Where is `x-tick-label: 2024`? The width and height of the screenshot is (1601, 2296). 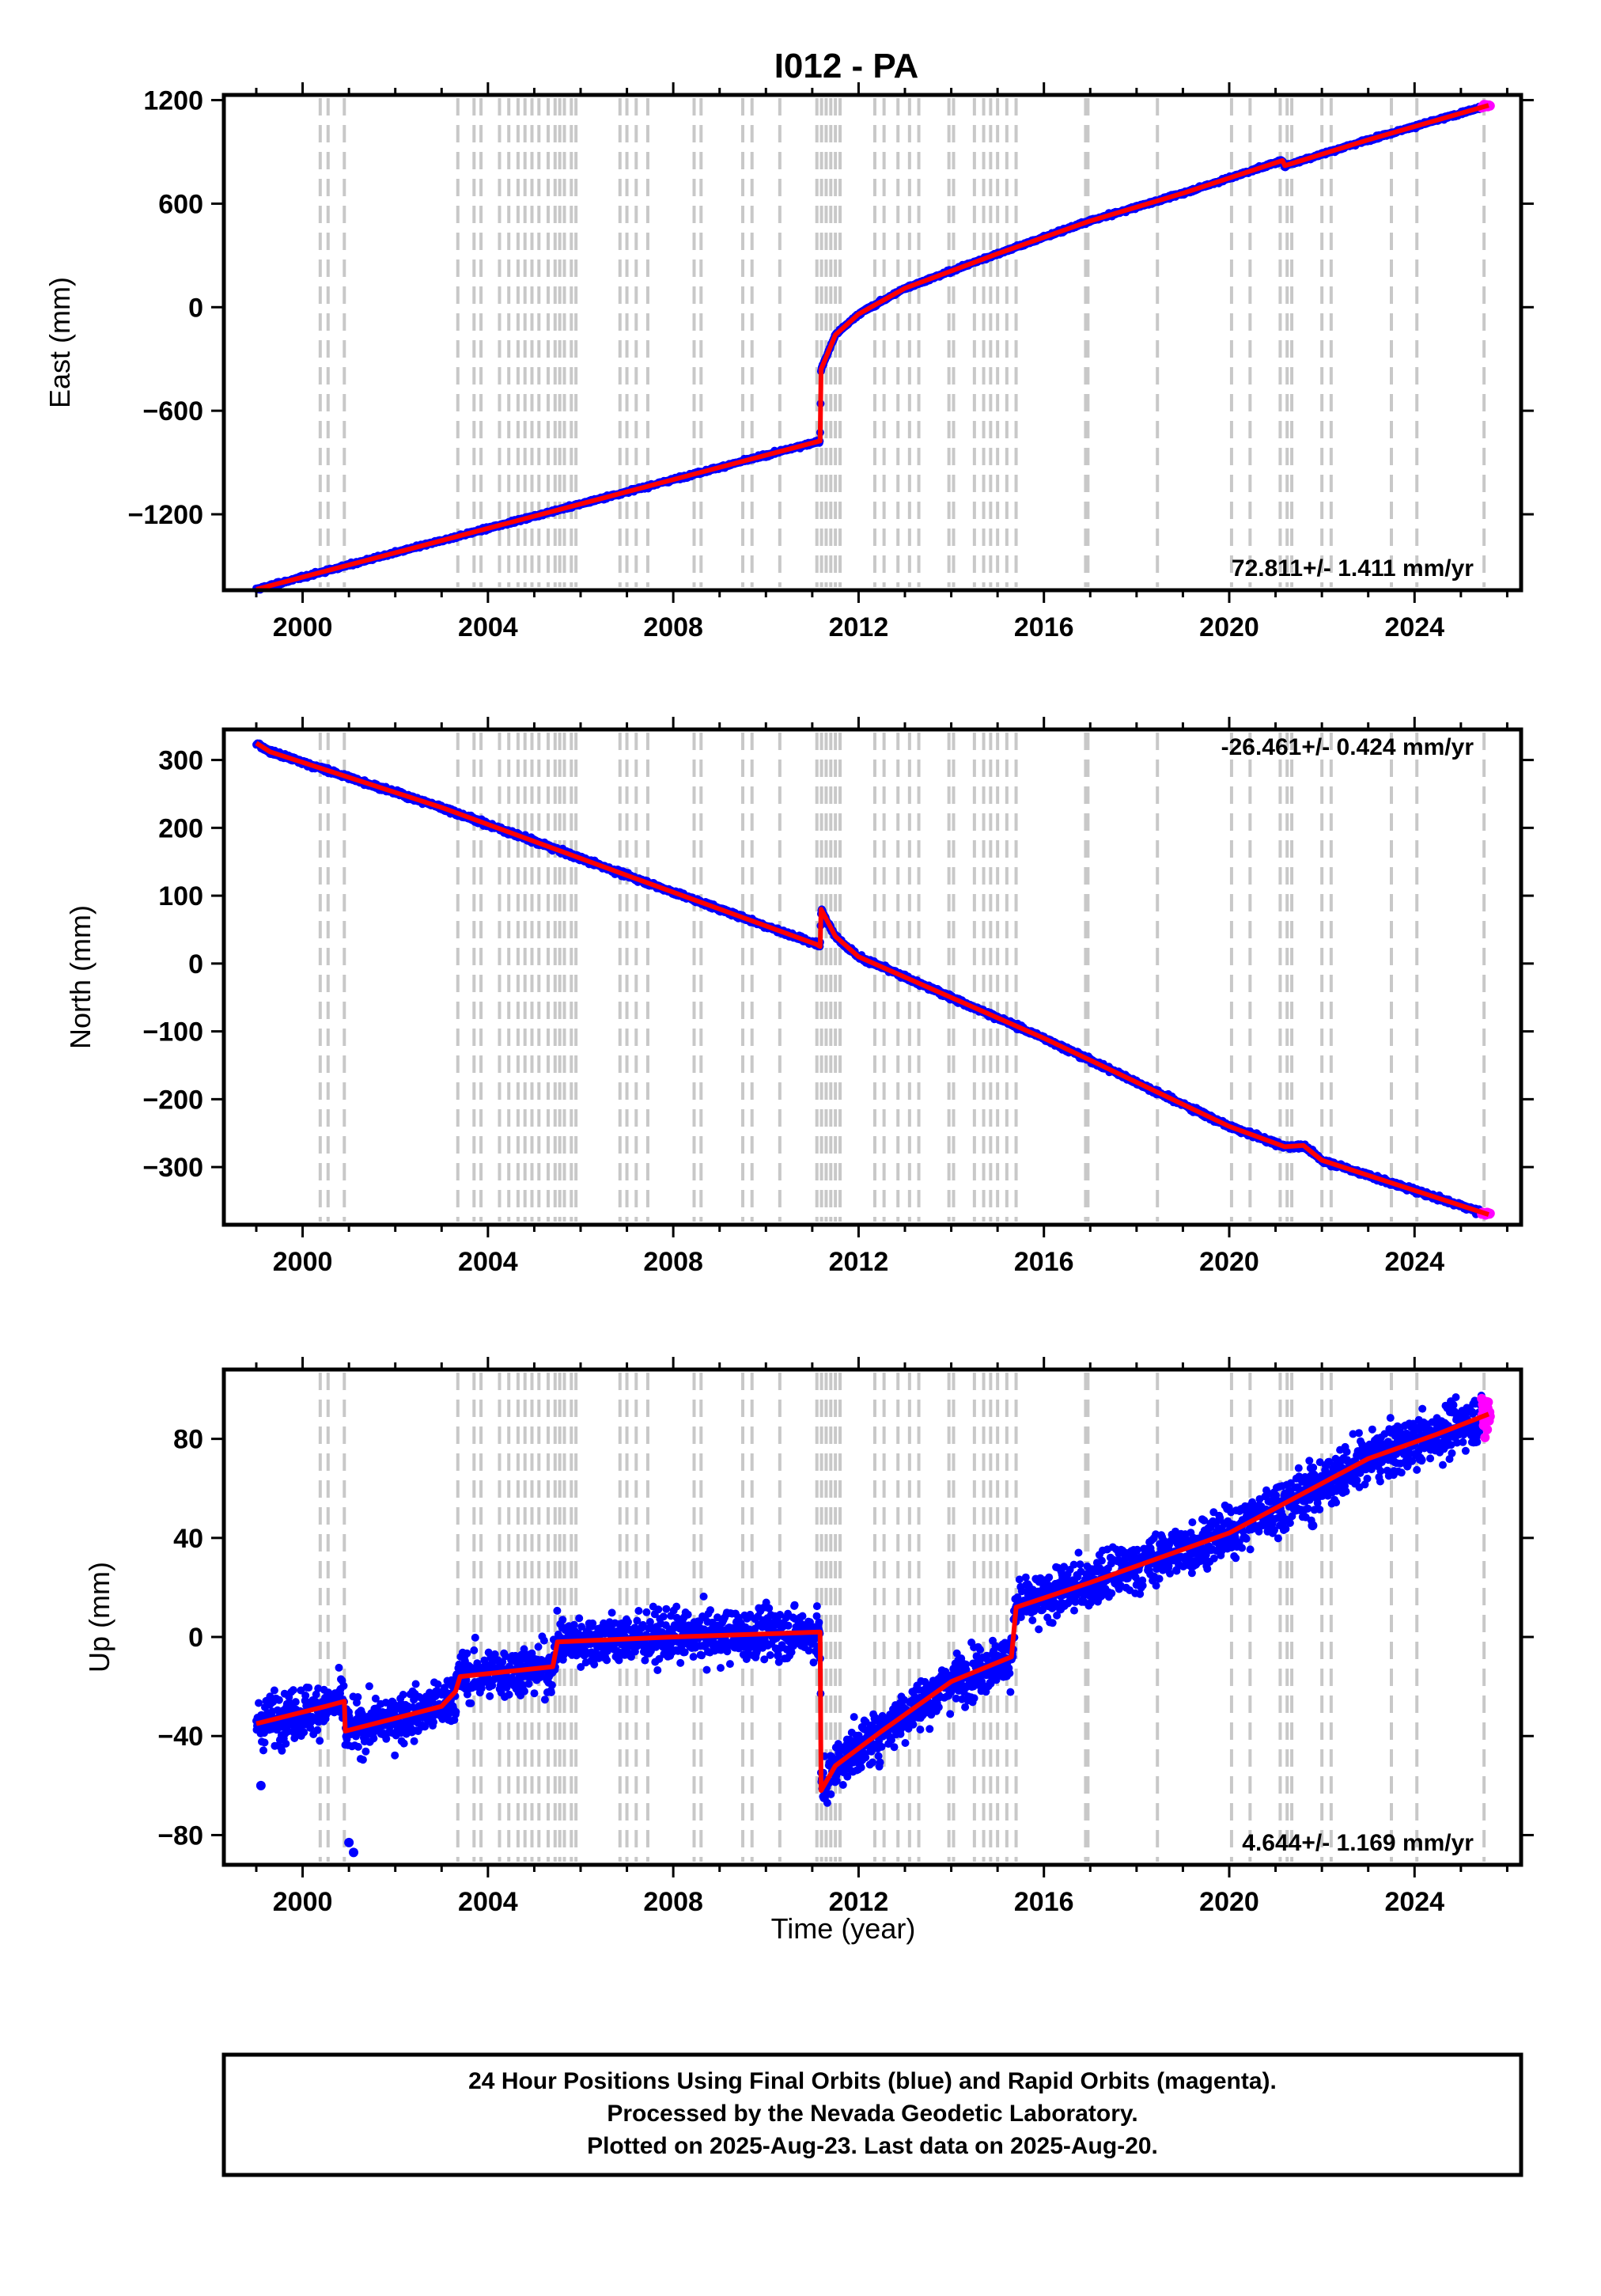
x-tick-label: 2024 is located at coordinates (1414, 627).